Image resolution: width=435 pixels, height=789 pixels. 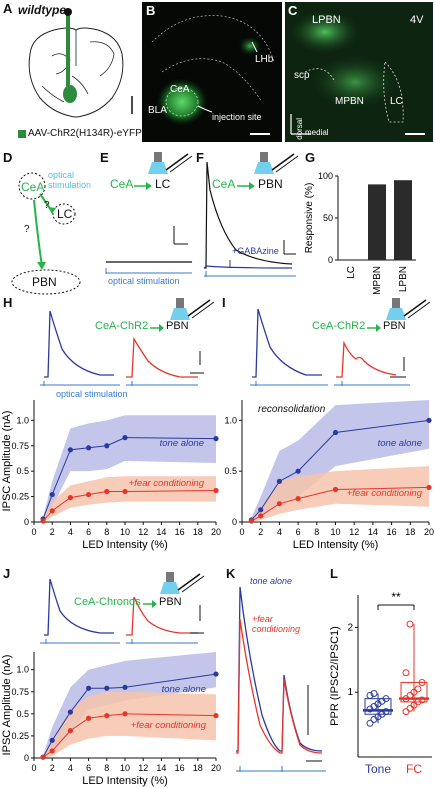 What do you see at coordinates (180, 89) in the screenshot?
I see `label-cea-b: CeA` at bounding box center [180, 89].